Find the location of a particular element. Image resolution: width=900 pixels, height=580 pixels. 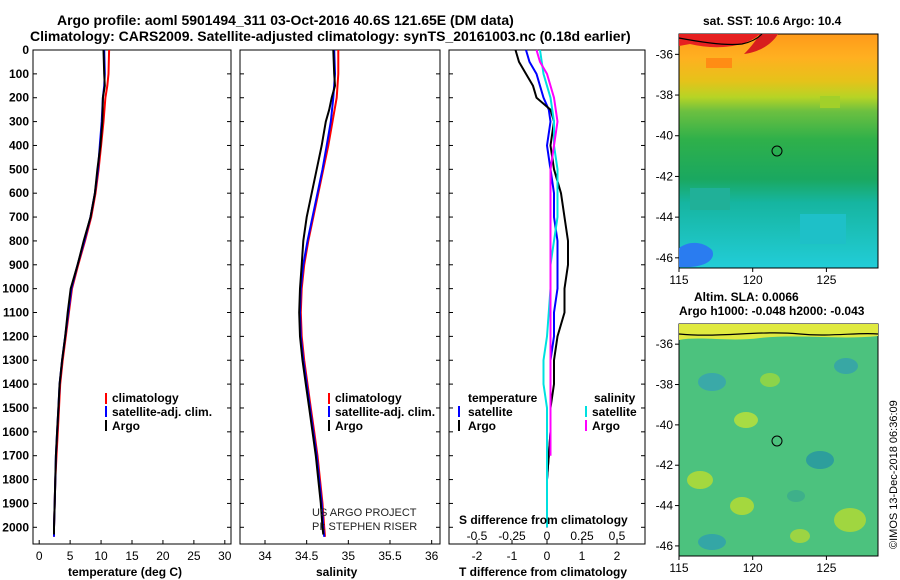

legend-label-satellite: satellite-adj. clim. is located at coordinates (162, 412).